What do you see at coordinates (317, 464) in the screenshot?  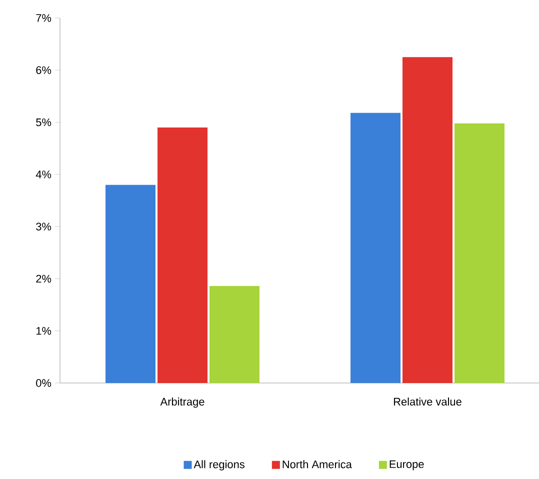 I see `legend-label: North America` at bounding box center [317, 464].